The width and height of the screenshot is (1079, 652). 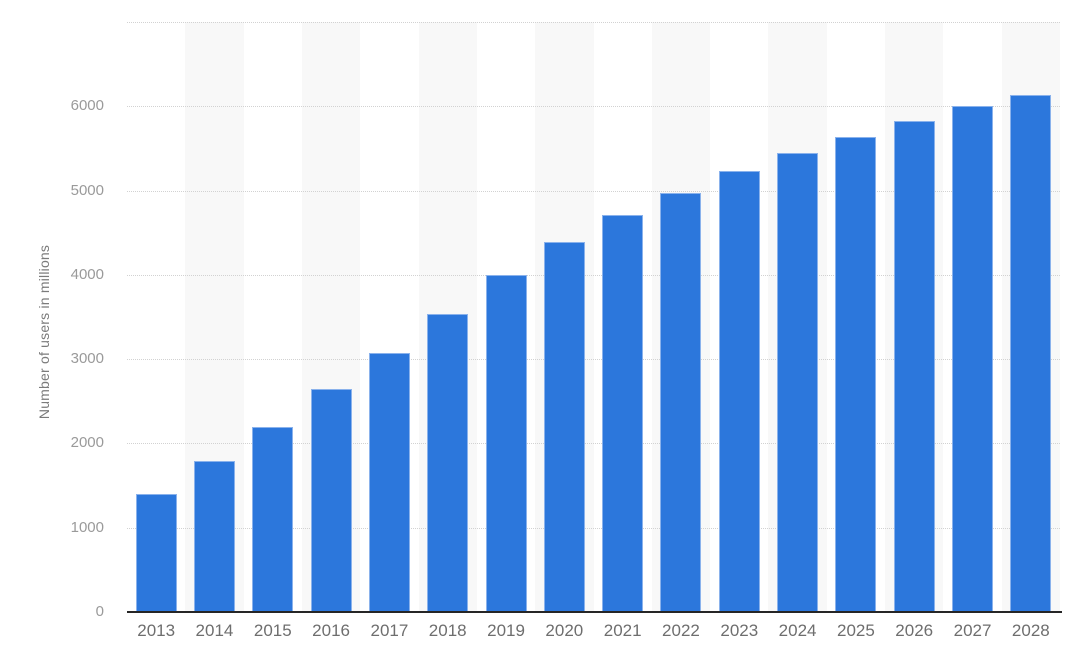 What do you see at coordinates (798, 382) in the screenshot?
I see `bar-2024` at bounding box center [798, 382].